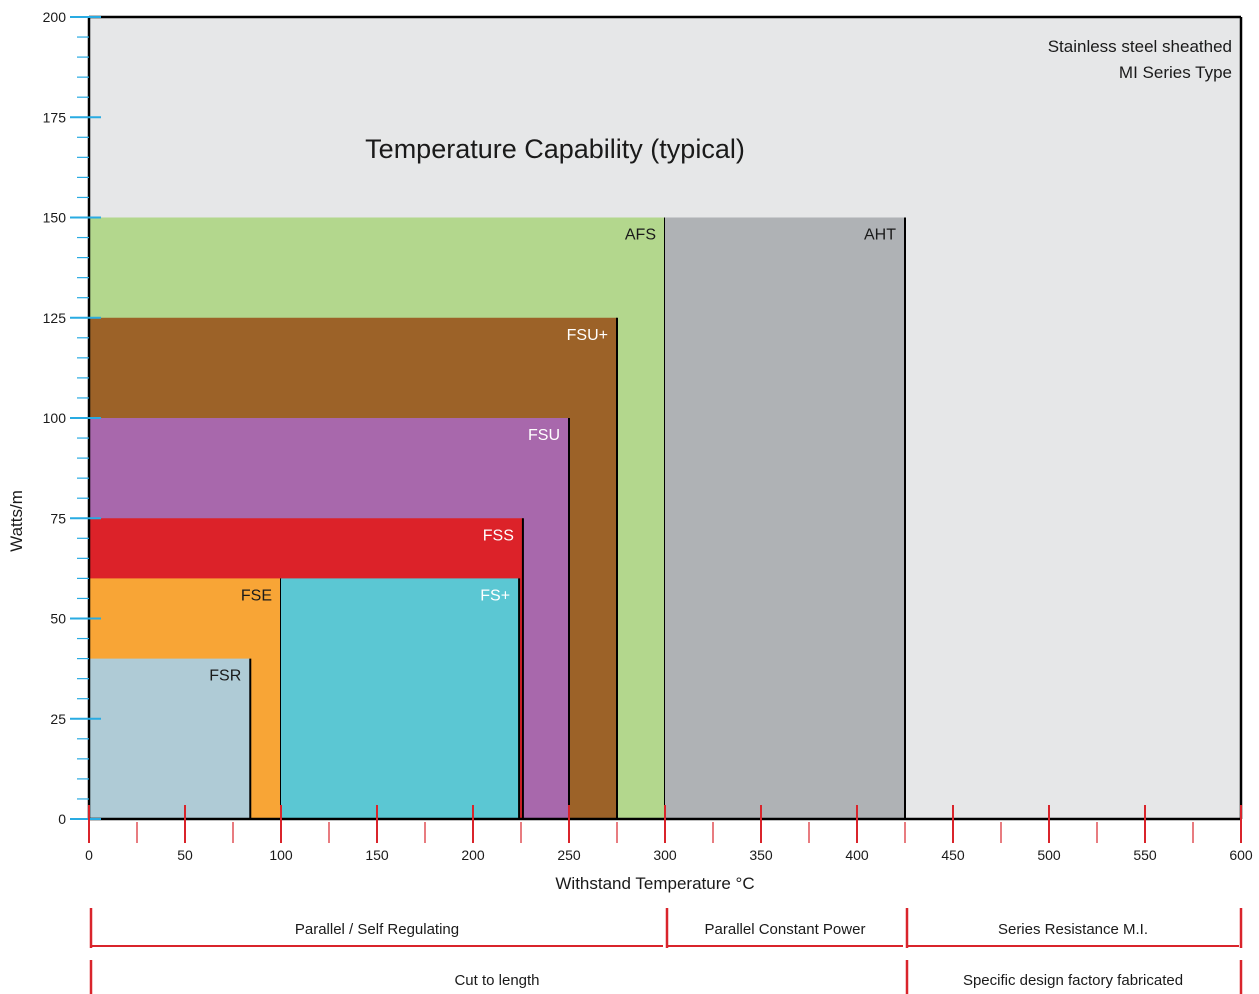  Describe the element at coordinates (1175, 72) in the screenshot. I see `background-label-line-2: MI Series Type` at that location.